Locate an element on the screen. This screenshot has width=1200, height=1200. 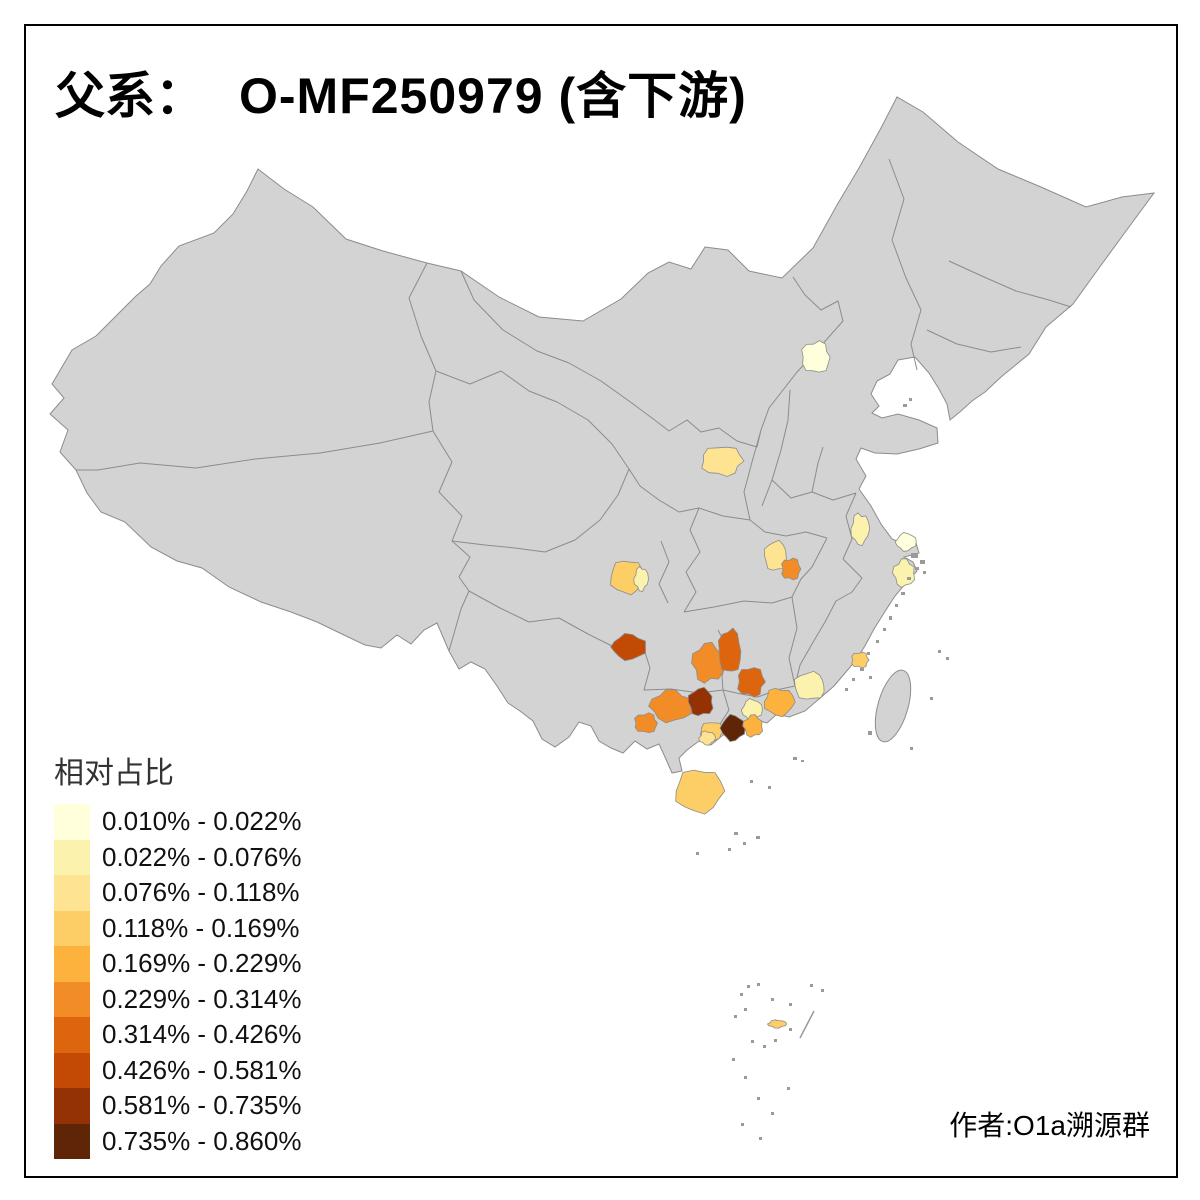
legend-label: 0.022% - 0.076% is located at coordinates (202, 856).